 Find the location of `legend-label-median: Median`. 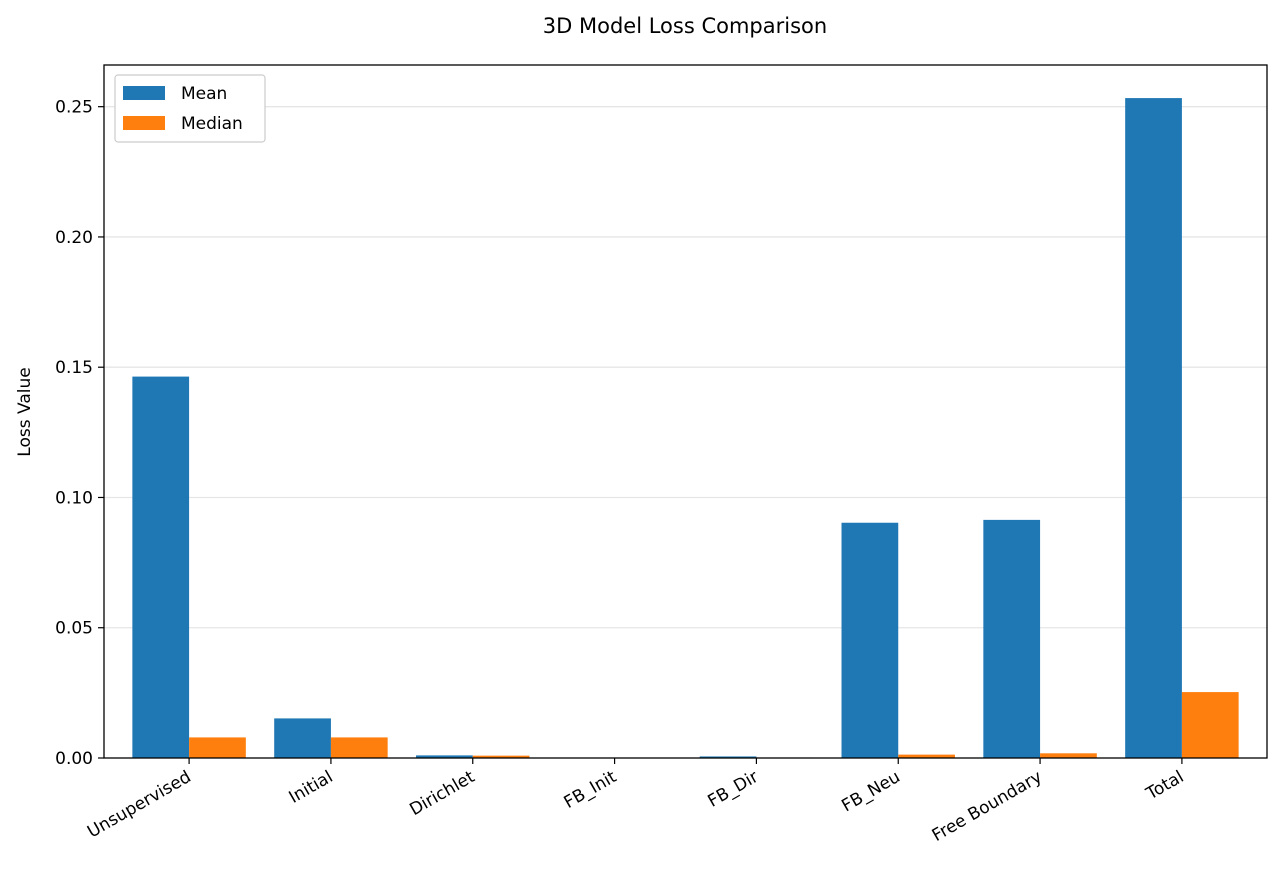

legend-label-median: Median is located at coordinates (212, 124).